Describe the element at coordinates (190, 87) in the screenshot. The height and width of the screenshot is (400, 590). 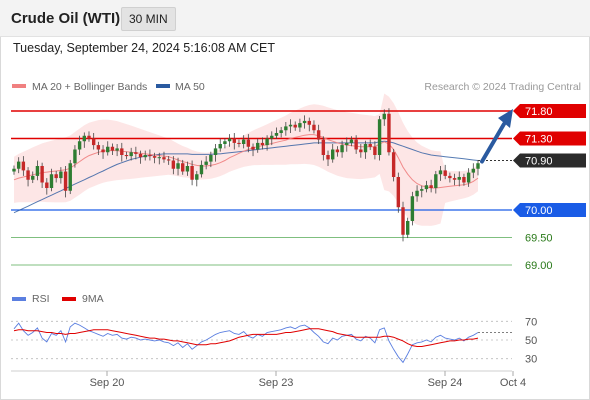
I see `ma50-legend-label: MA 50` at that location.